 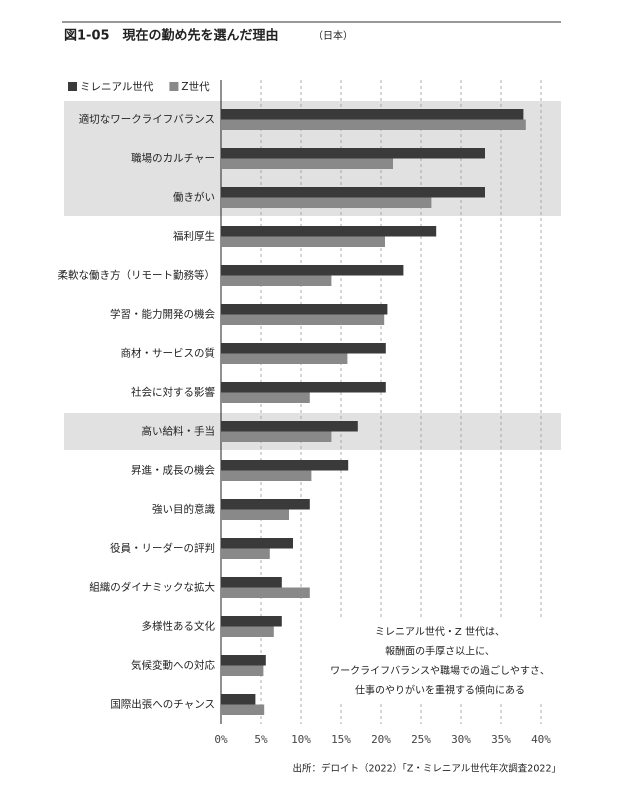 I want to click on legend-label: Z世代, so click(x=195, y=87).